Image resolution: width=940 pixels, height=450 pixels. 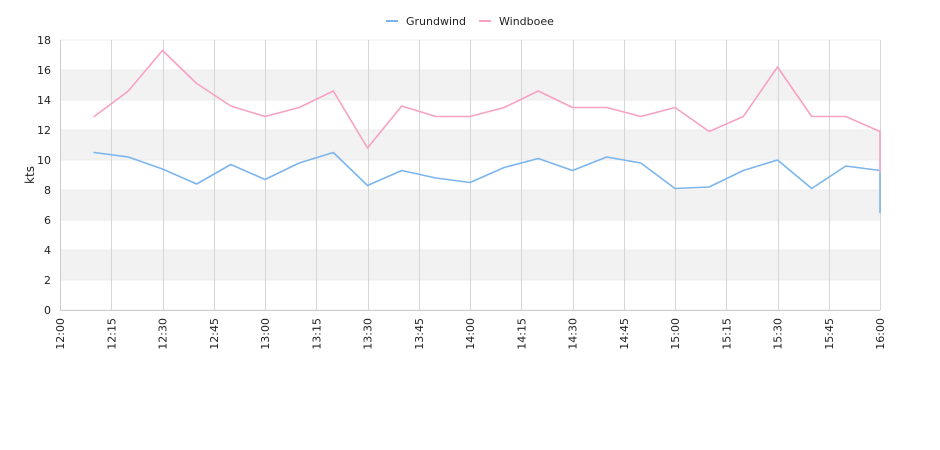 What do you see at coordinates (675, 334) in the screenshot?
I see `x-tick-label: 15:00` at bounding box center [675, 334].